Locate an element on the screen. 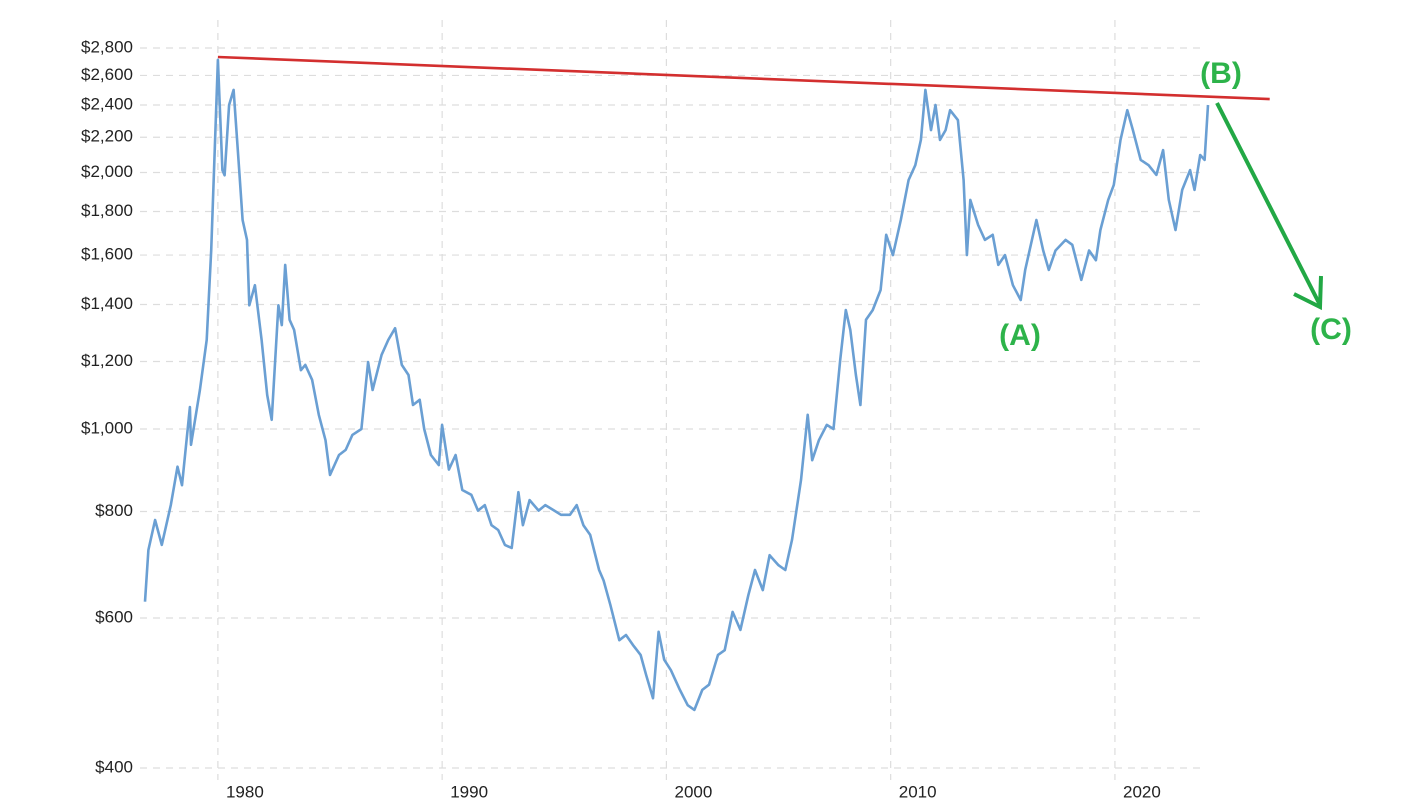 The width and height of the screenshot is (1428, 807). y-tick-label: $1,000 is located at coordinates (107, 427).